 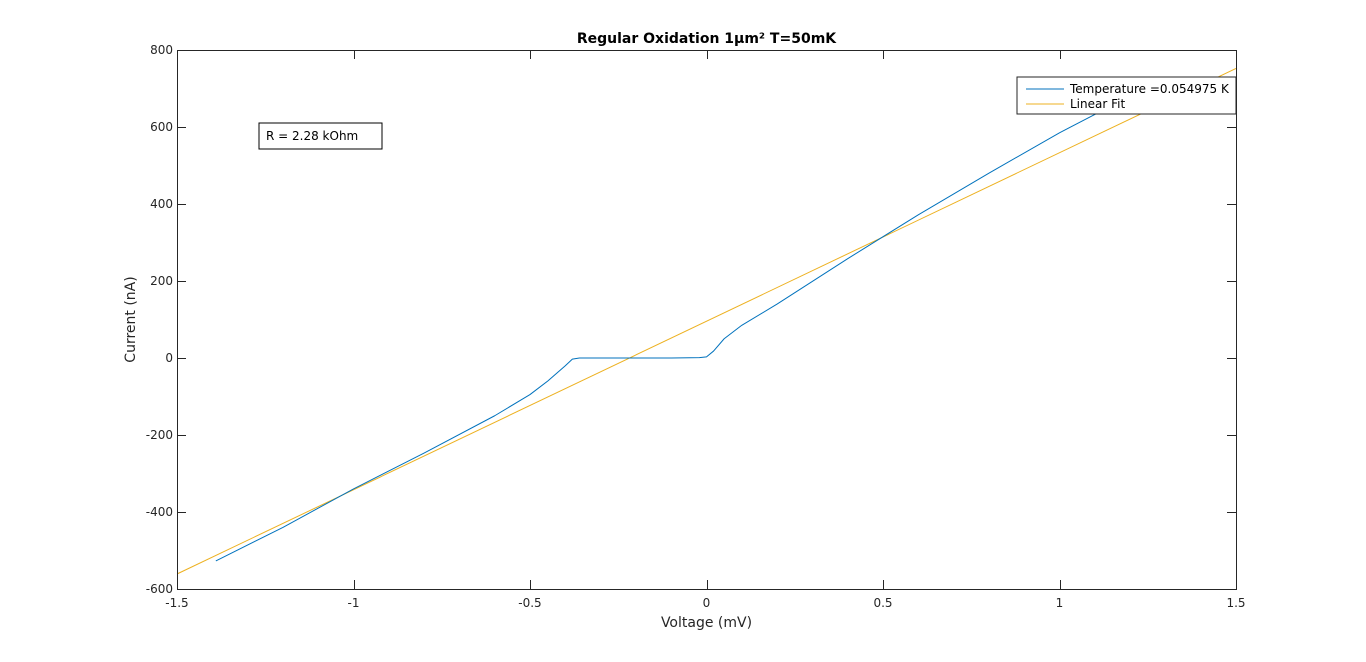 What do you see at coordinates (176, 603) in the screenshot?
I see `x-tick-label: -1.5` at bounding box center [176, 603].